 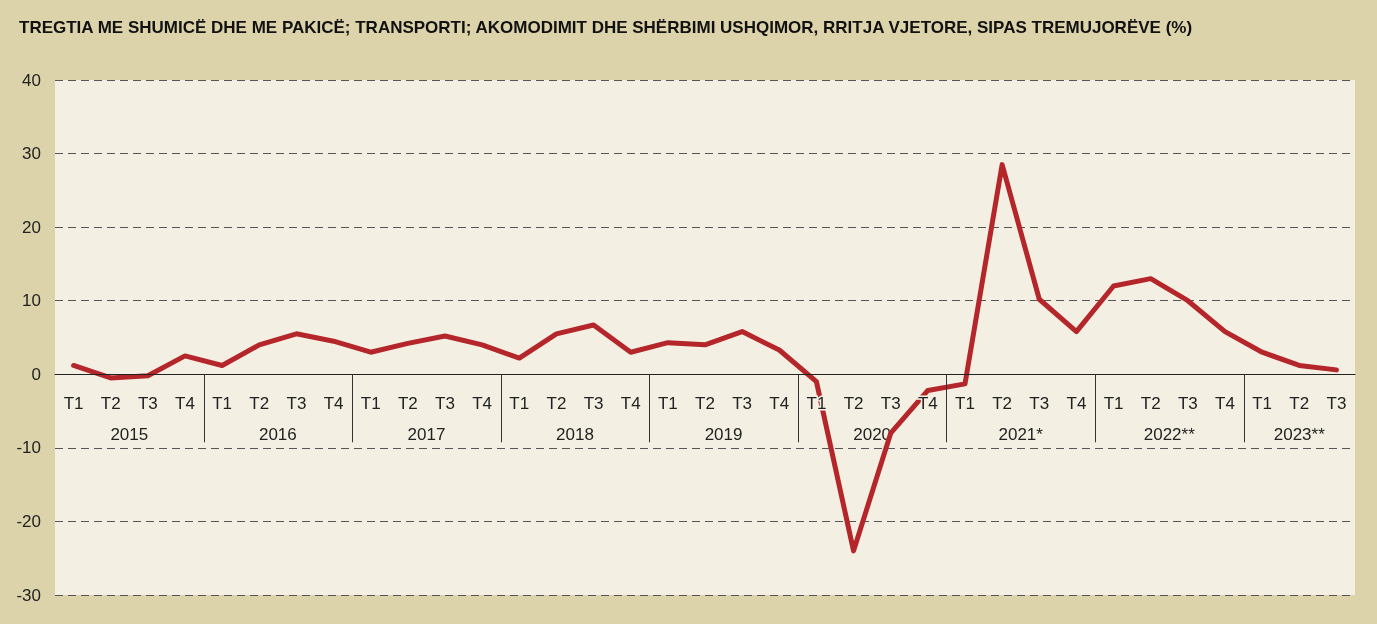 What do you see at coordinates (31, 80) in the screenshot?
I see `y-tick-label: 40` at bounding box center [31, 80].